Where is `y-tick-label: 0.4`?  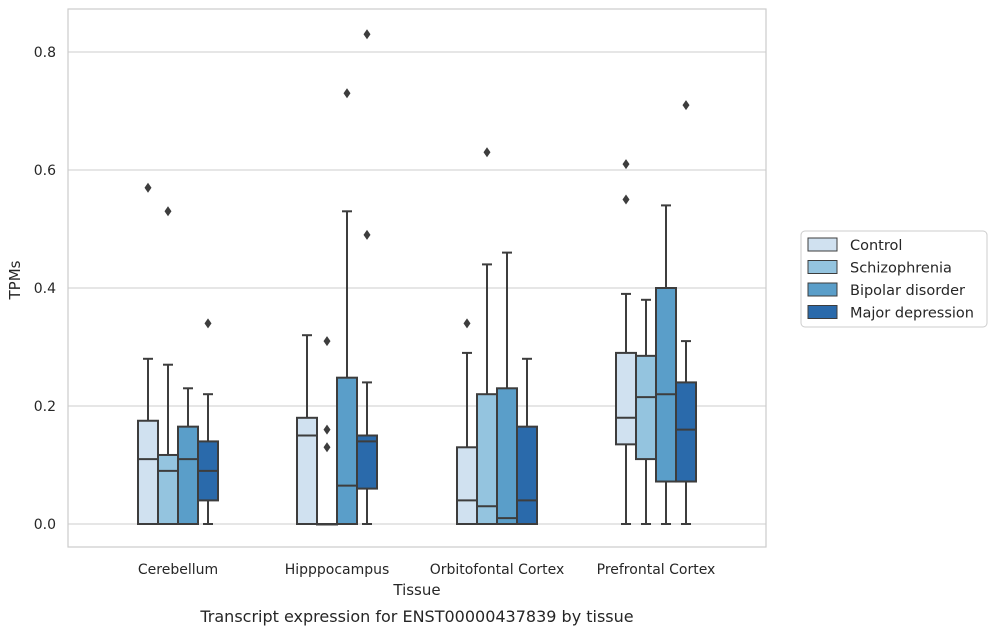 y-tick-label: 0.4 is located at coordinates (45, 289).